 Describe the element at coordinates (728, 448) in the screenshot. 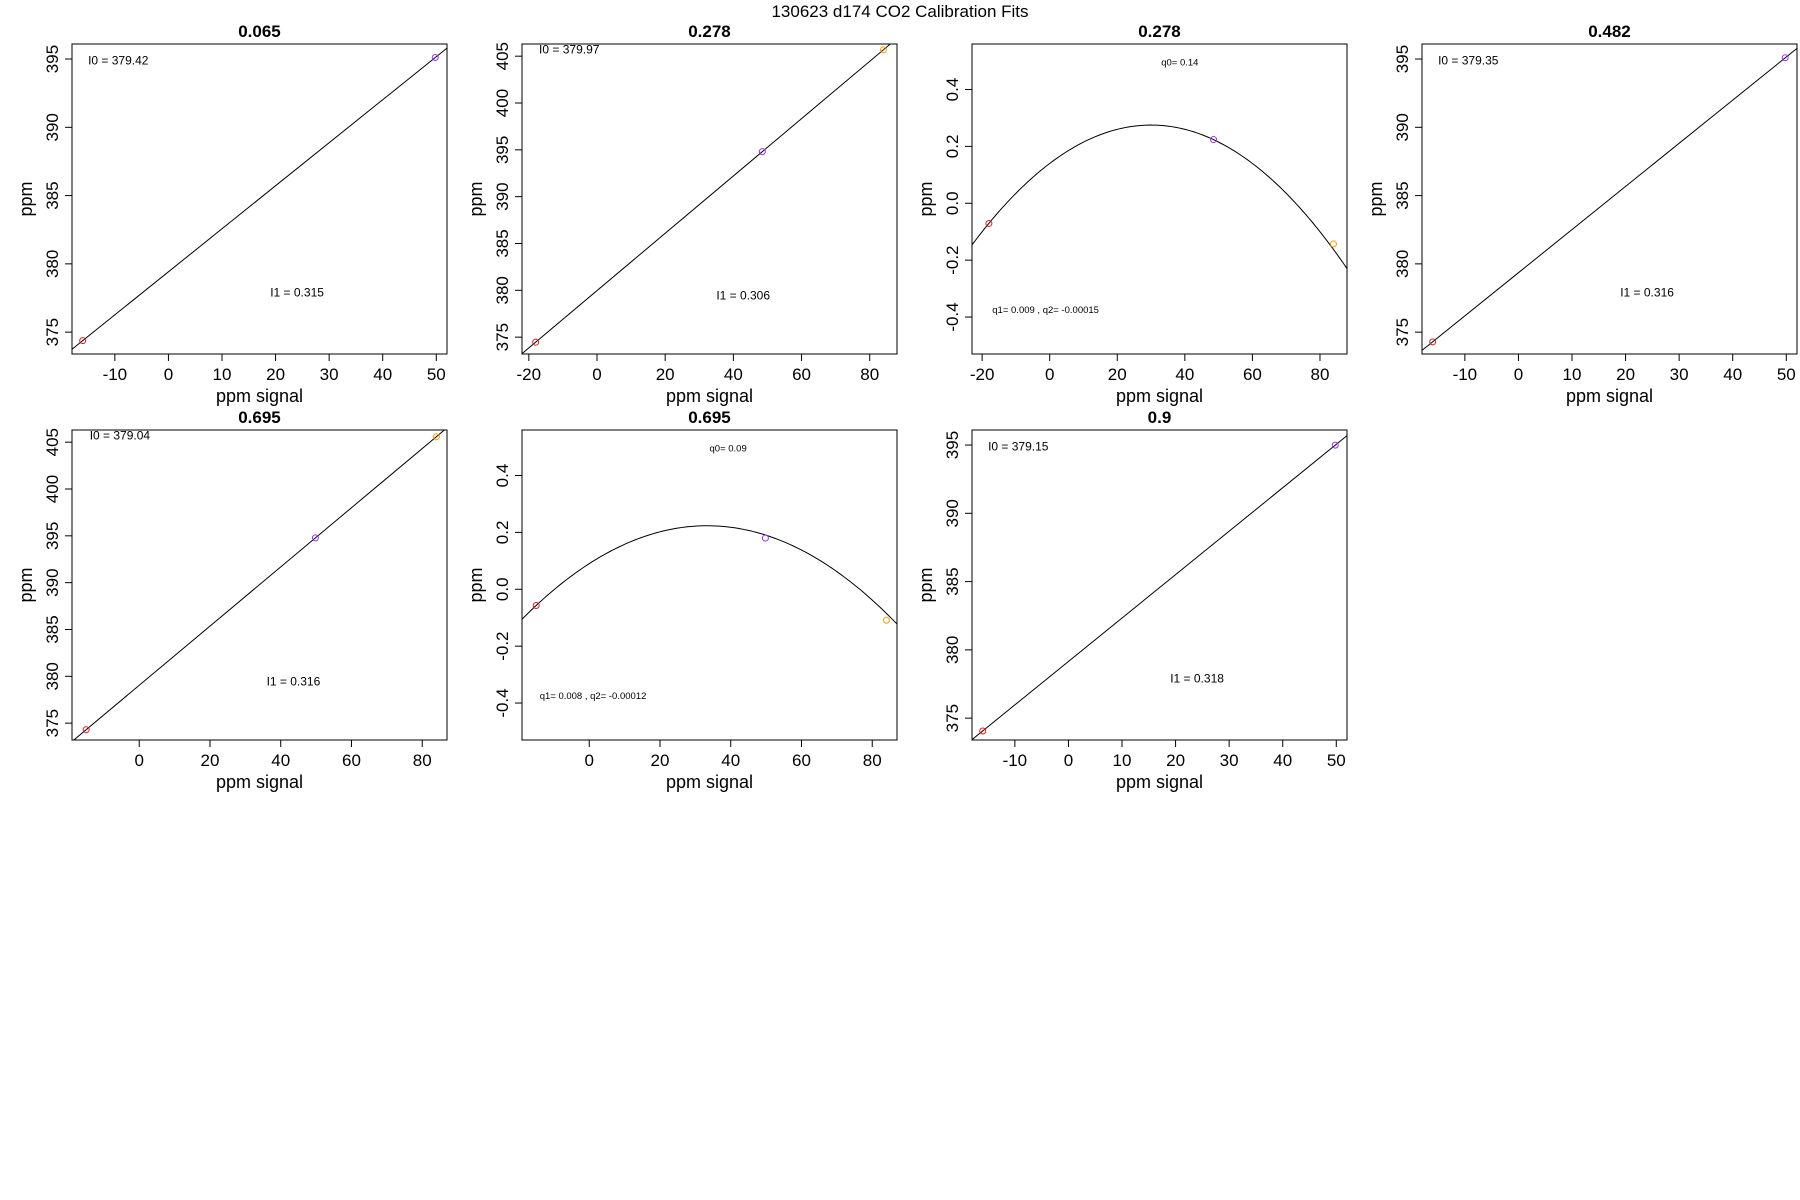

I see `fit-annotation: q0= 0.09` at that location.